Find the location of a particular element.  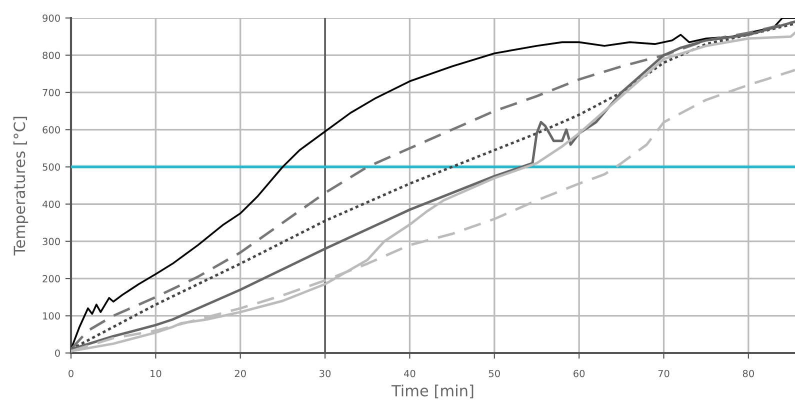

y-tick-label: 400 is located at coordinates (51, 204).